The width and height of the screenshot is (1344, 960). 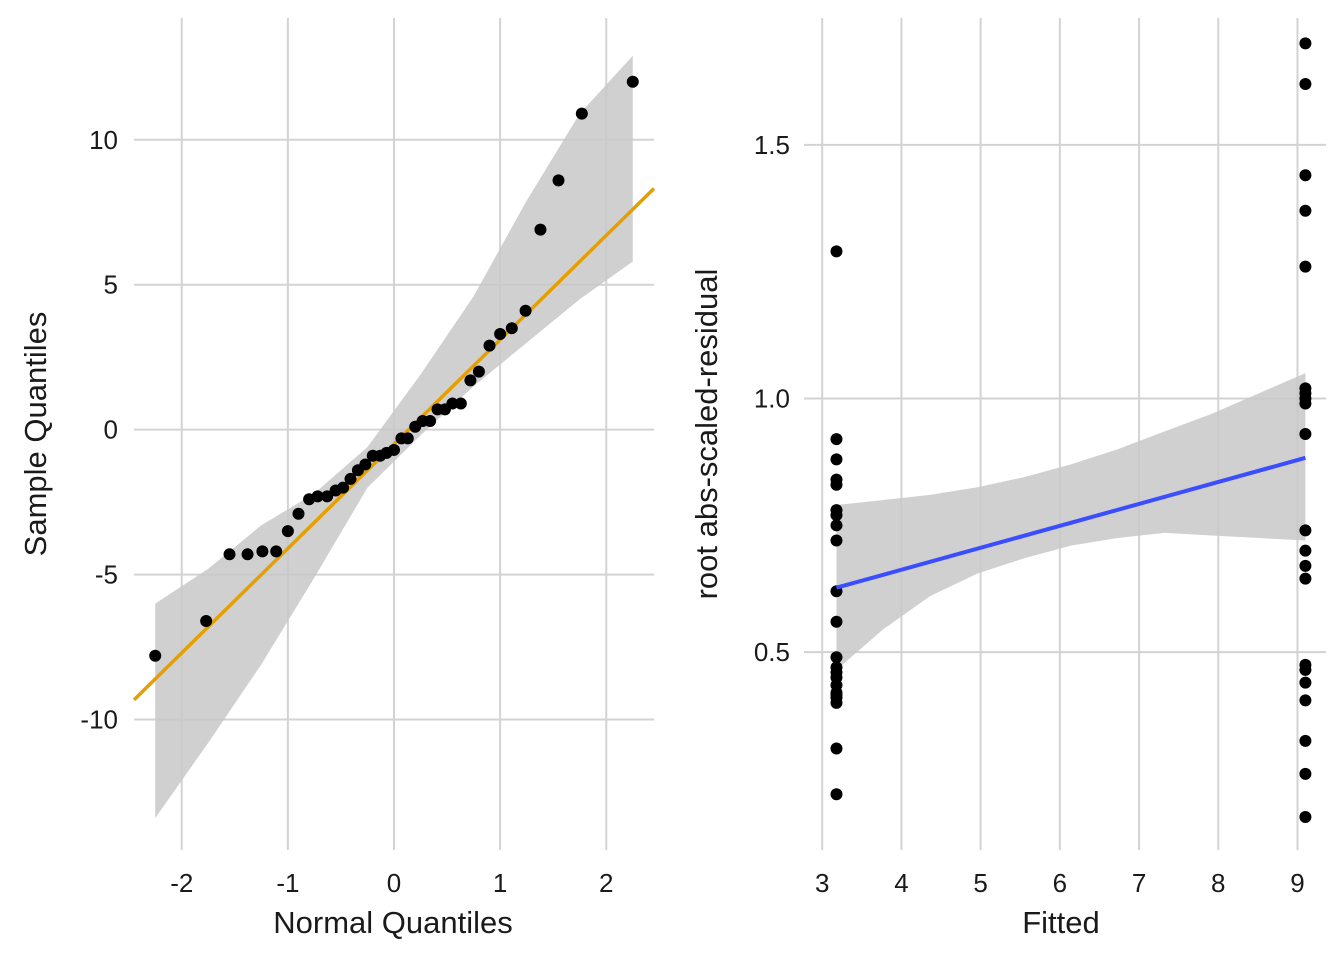 I want to click on scale-location-y-tick-label: 1.0, so click(x=772, y=398).